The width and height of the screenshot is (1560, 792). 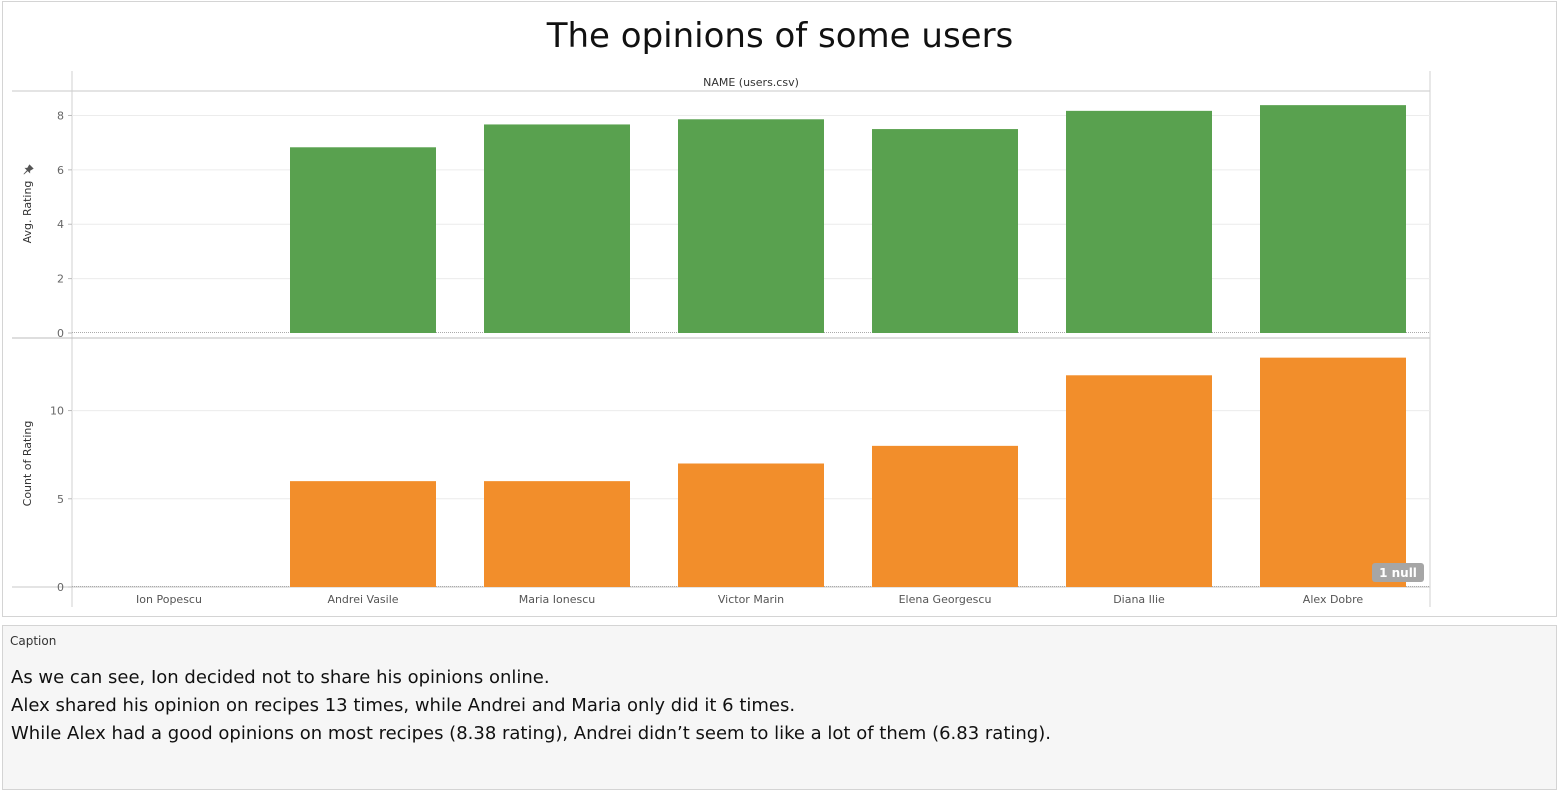 What do you see at coordinates (60, 499) in the screenshot?
I see `count-rating-tick-label: 5` at bounding box center [60, 499].